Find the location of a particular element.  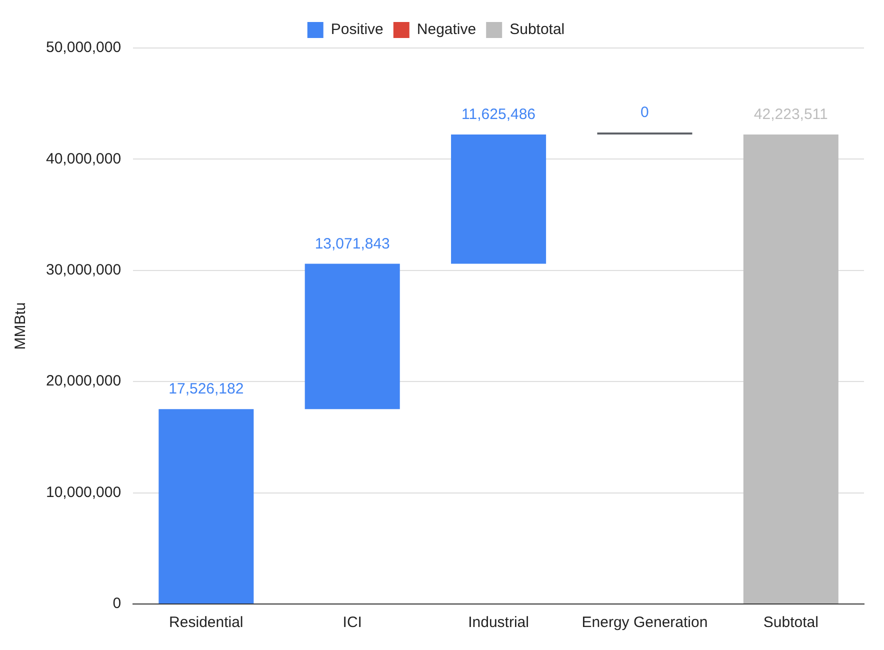

y-tick-label: 0 is located at coordinates (117, 603).